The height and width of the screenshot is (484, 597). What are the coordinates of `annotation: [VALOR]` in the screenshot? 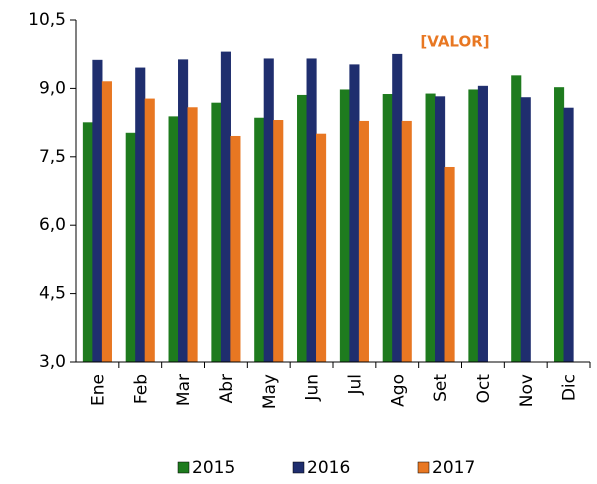 It's located at (454, 42).